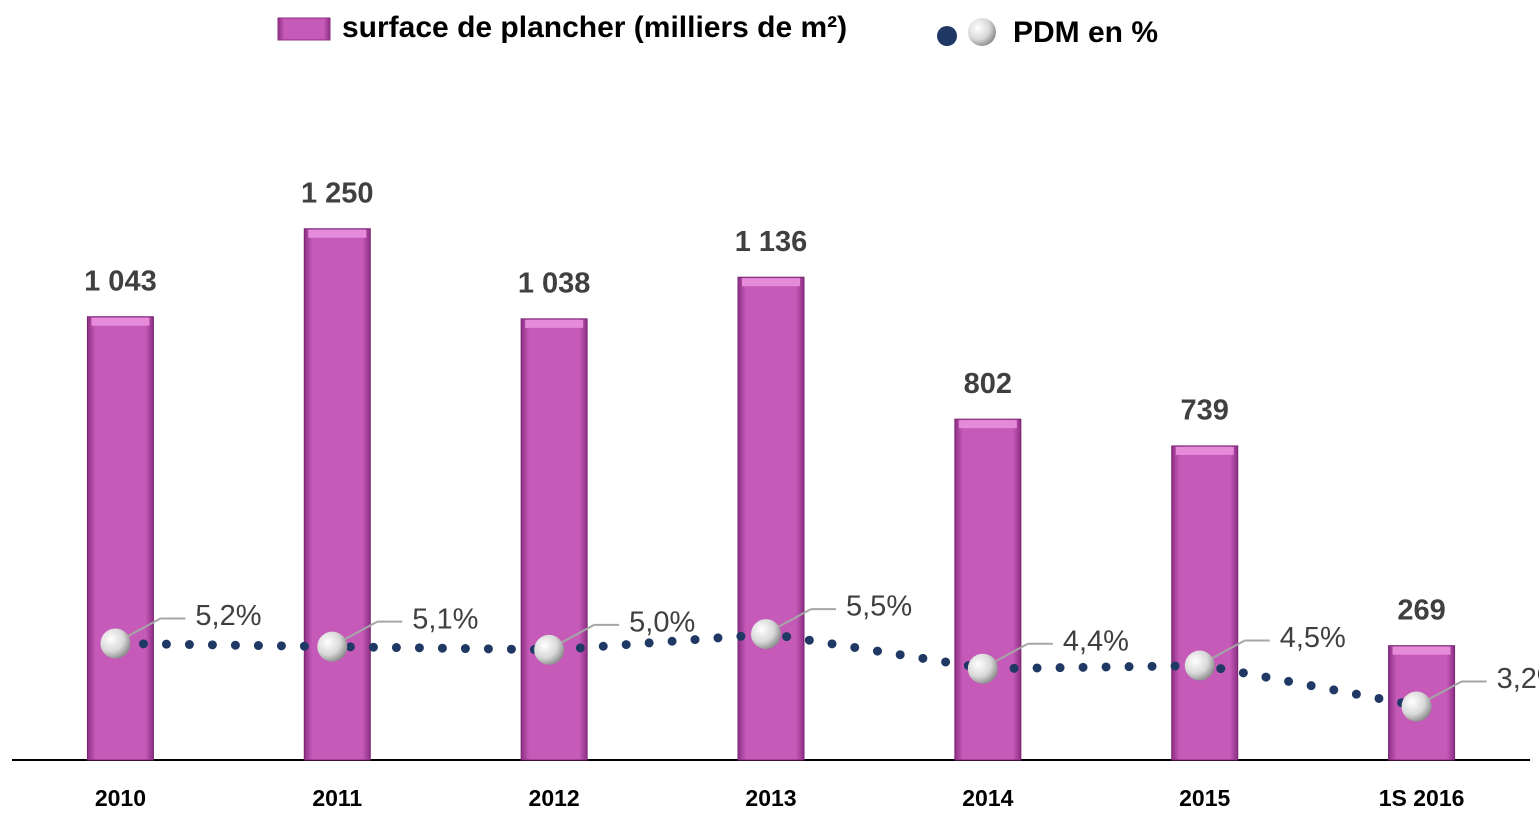  I want to click on line-value-label: 5,5%, so click(879, 607).